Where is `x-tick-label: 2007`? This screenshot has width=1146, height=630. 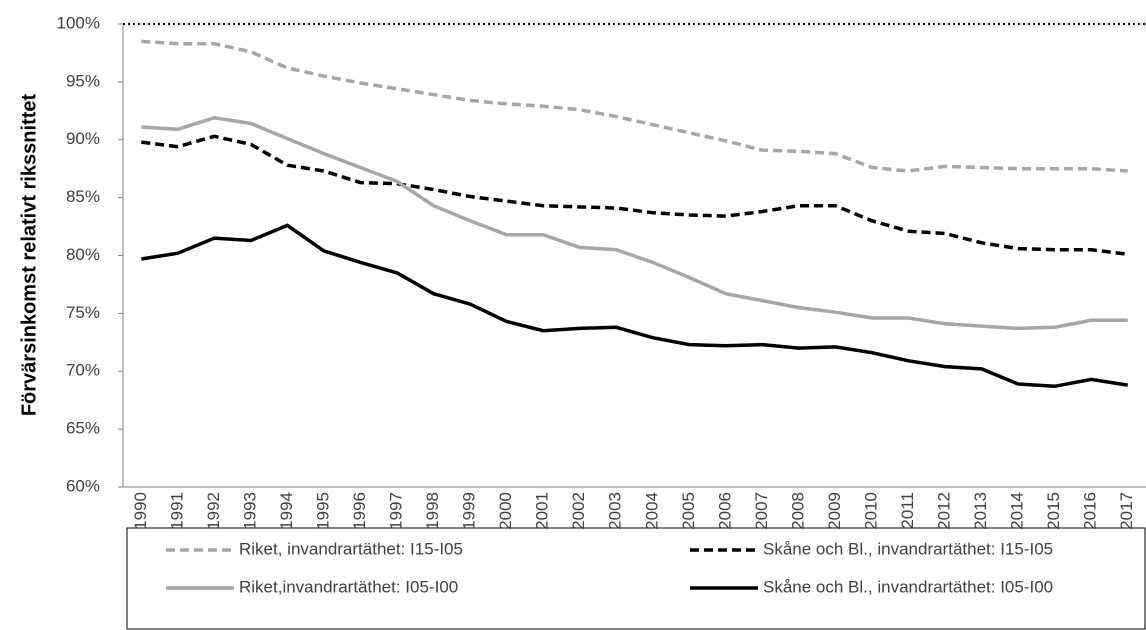
x-tick-label: 2007 is located at coordinates (761, 511).